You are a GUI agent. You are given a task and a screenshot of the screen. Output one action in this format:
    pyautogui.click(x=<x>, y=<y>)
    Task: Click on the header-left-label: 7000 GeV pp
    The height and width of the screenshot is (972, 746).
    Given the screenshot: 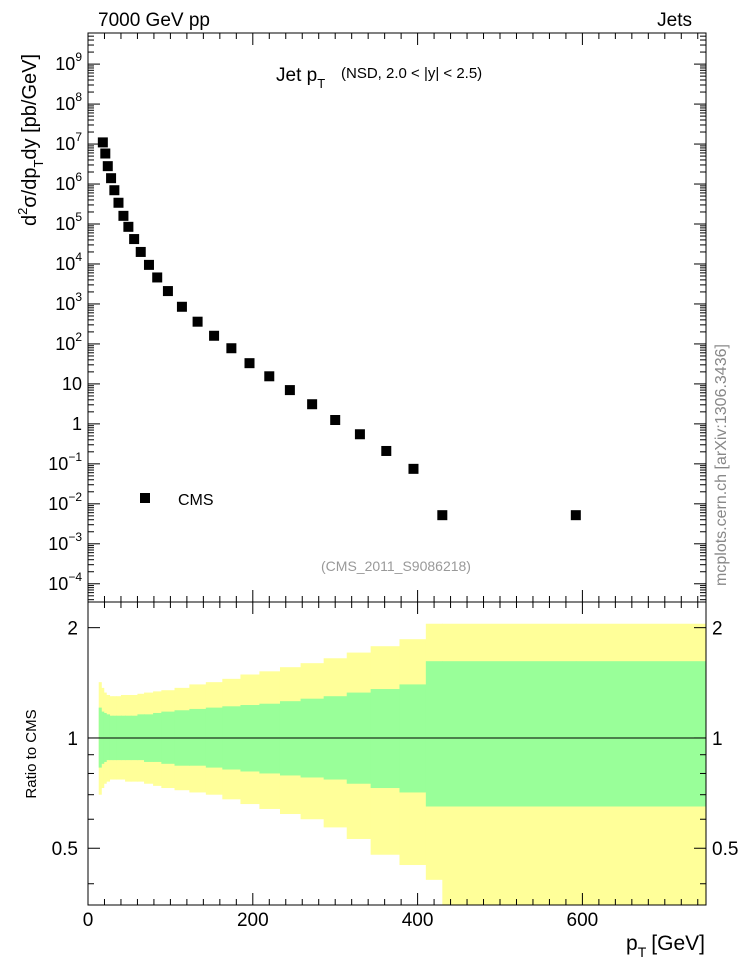 What is the action you would take?
    pyautogui.click(x=154, y=20)
    